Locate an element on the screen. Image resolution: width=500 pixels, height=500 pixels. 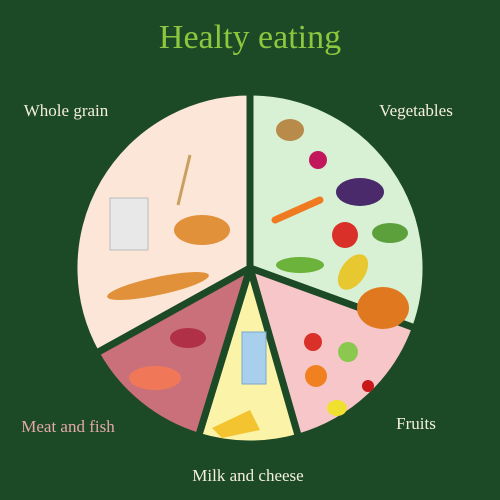
eggplant is located at coordinates (360, 192).